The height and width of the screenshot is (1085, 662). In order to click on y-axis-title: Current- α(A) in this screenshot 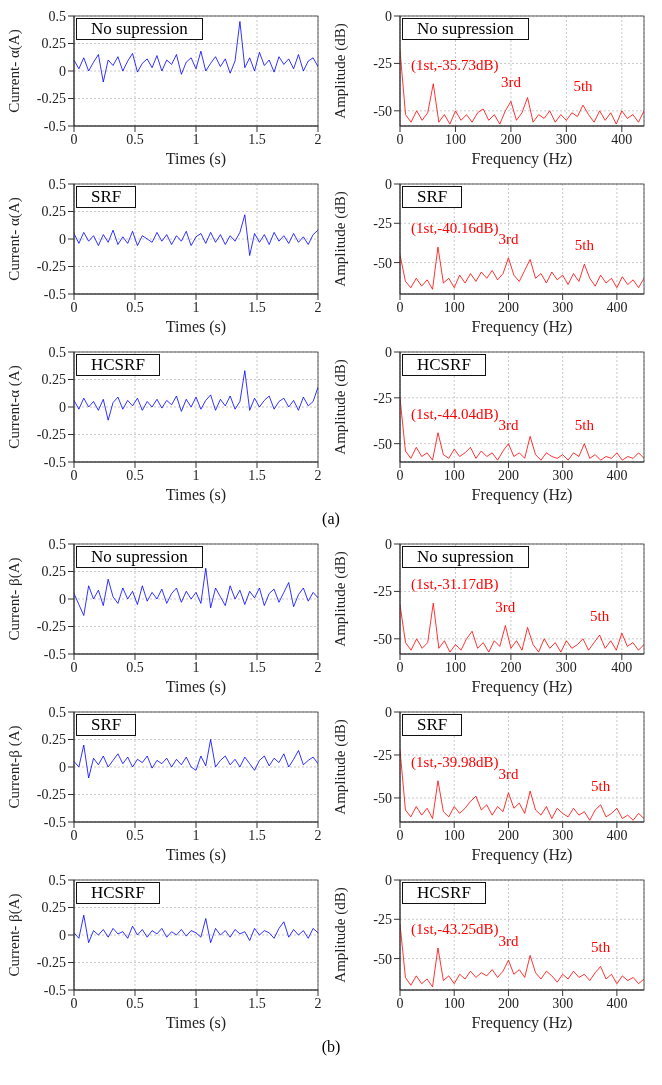, I will do `click(15, 71)`.